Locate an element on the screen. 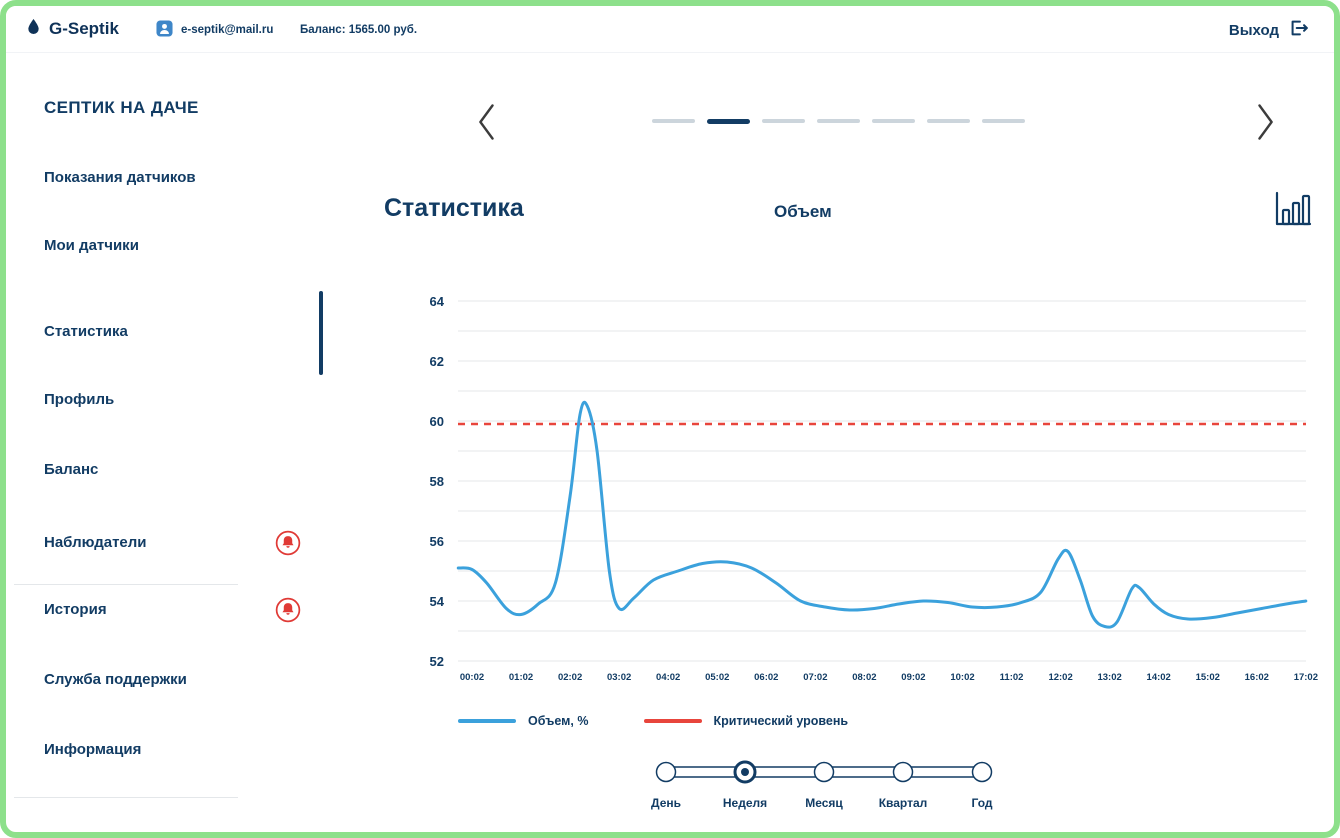 The height and width of the screenshot is (838, 1340). device-title: СЕПТИК НА ДАЧЕ is located at coordinates (121, 107).